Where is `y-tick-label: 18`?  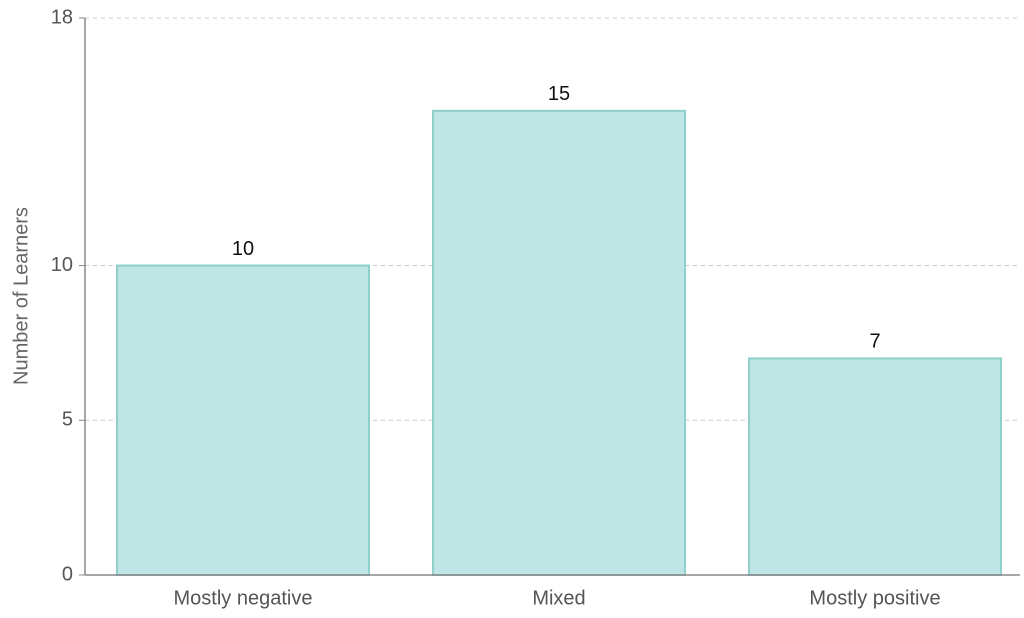
y-tick-label: 18 is located at coordinates (62, 17).